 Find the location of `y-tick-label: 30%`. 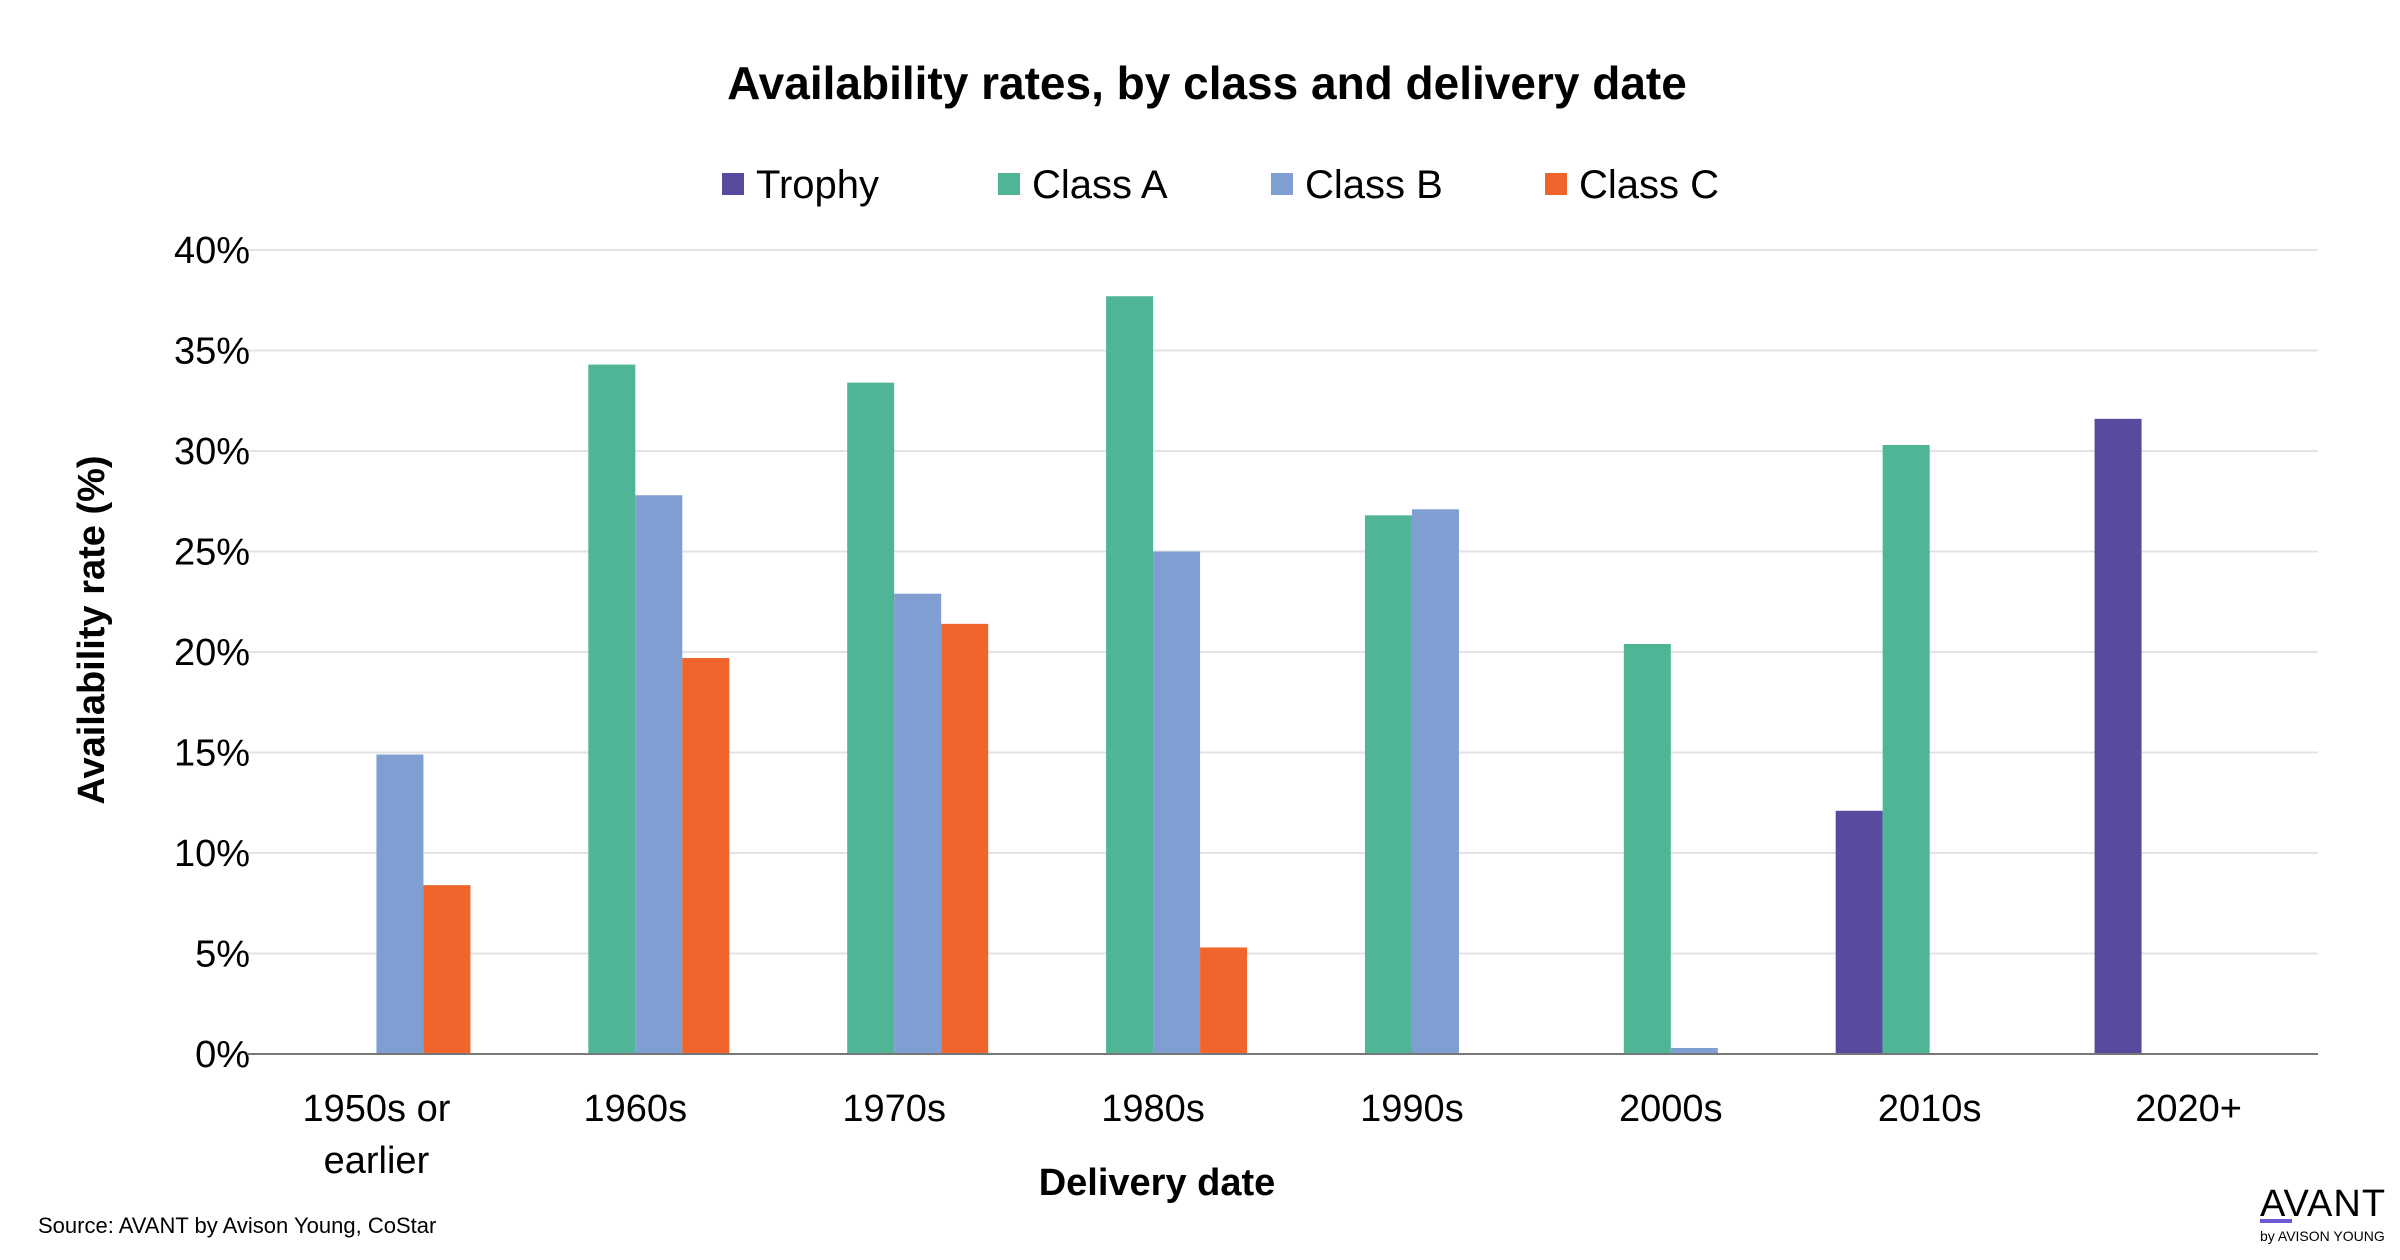

y-tick-label: 30% is located at coordinates (212, 452).